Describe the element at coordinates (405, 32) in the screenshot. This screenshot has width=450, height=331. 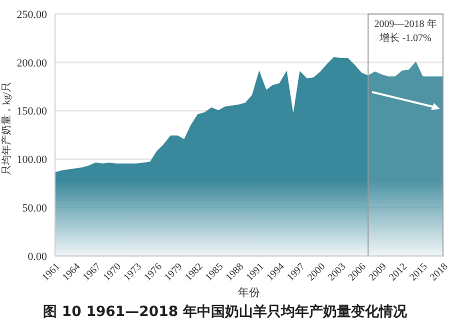
I see `band-label: 2009—2018 年增长 -1.07%` at that location.